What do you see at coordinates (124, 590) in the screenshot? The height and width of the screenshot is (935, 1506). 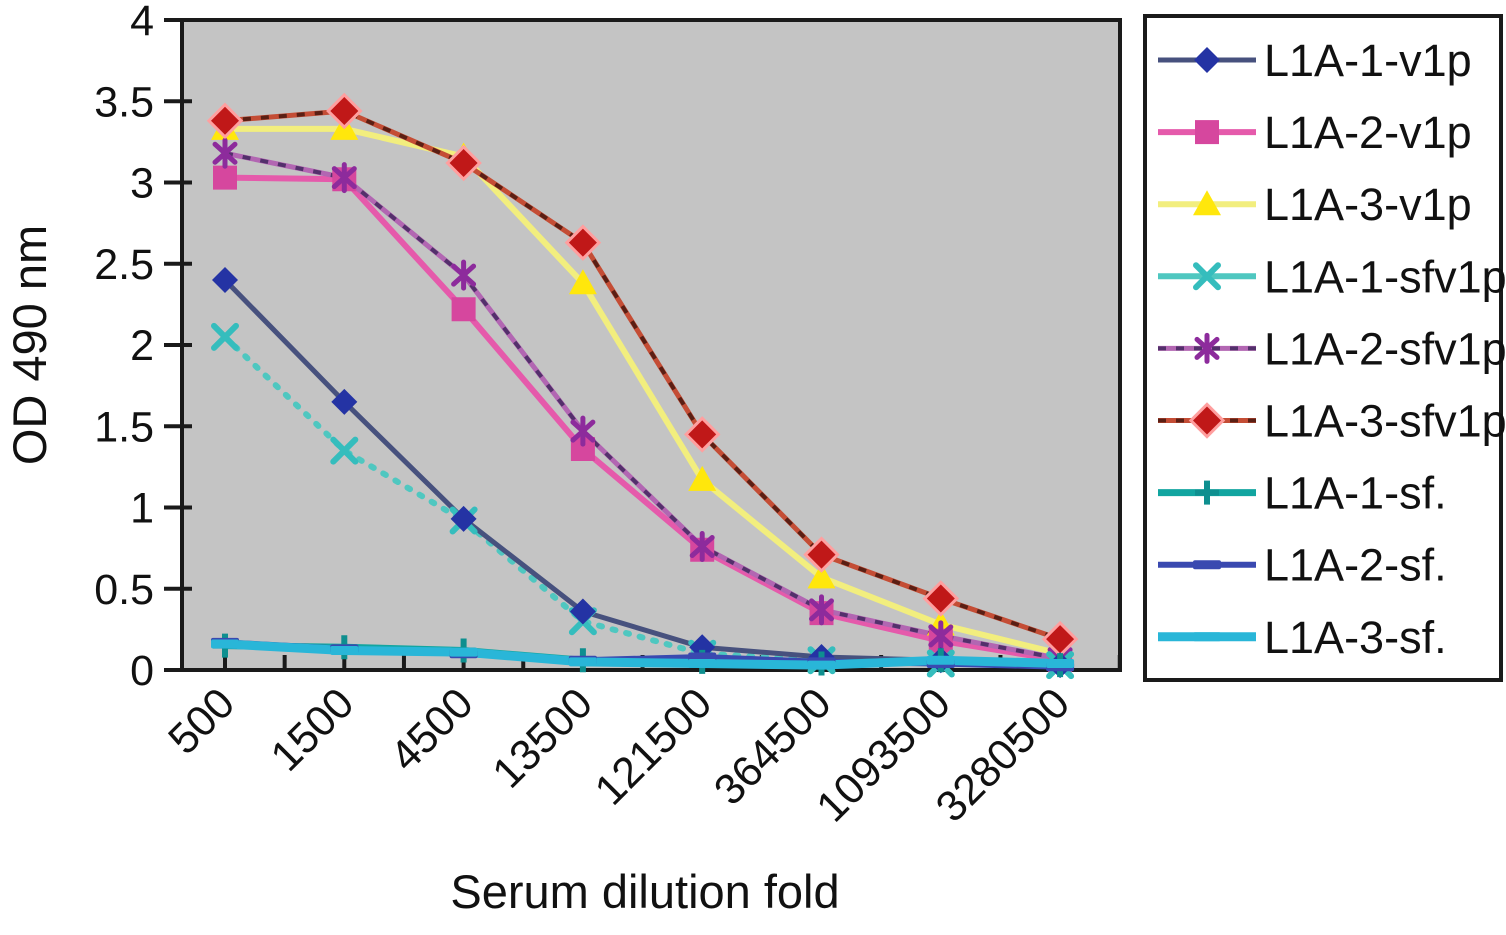 I see `y-tick-label: 0.5` at bounding box center [124, 590].